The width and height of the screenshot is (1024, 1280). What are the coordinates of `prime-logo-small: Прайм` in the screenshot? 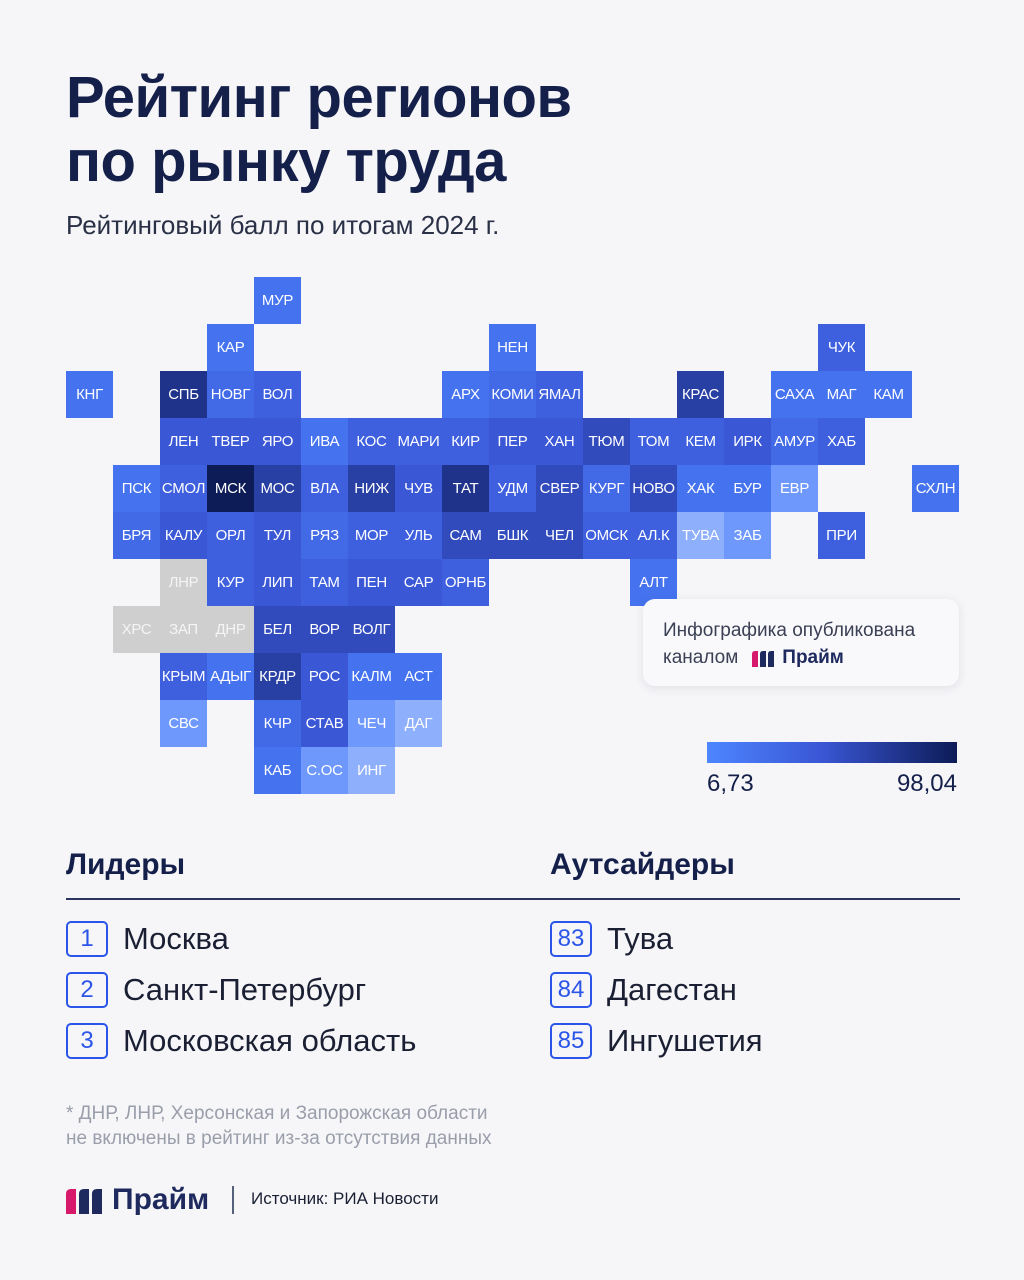 It's located at (798, 657).